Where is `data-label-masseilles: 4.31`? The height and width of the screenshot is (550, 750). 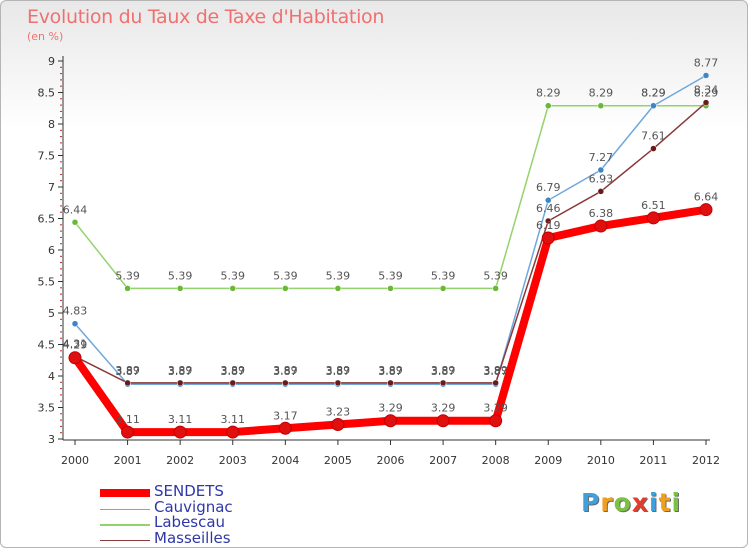 data-label-masseilles: 4.31 is located at coordinates (75, 343).